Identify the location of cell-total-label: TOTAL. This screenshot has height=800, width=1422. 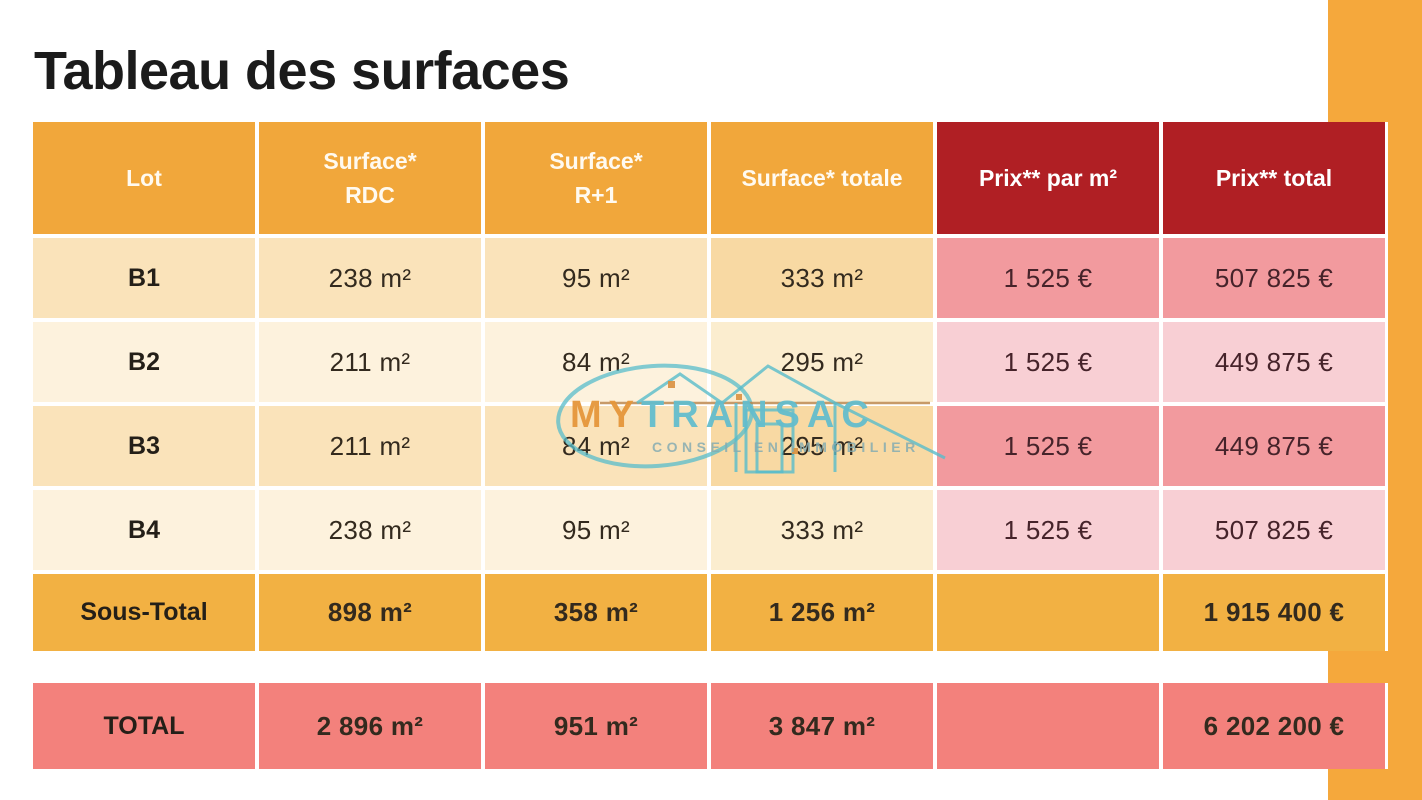
(144, 726).